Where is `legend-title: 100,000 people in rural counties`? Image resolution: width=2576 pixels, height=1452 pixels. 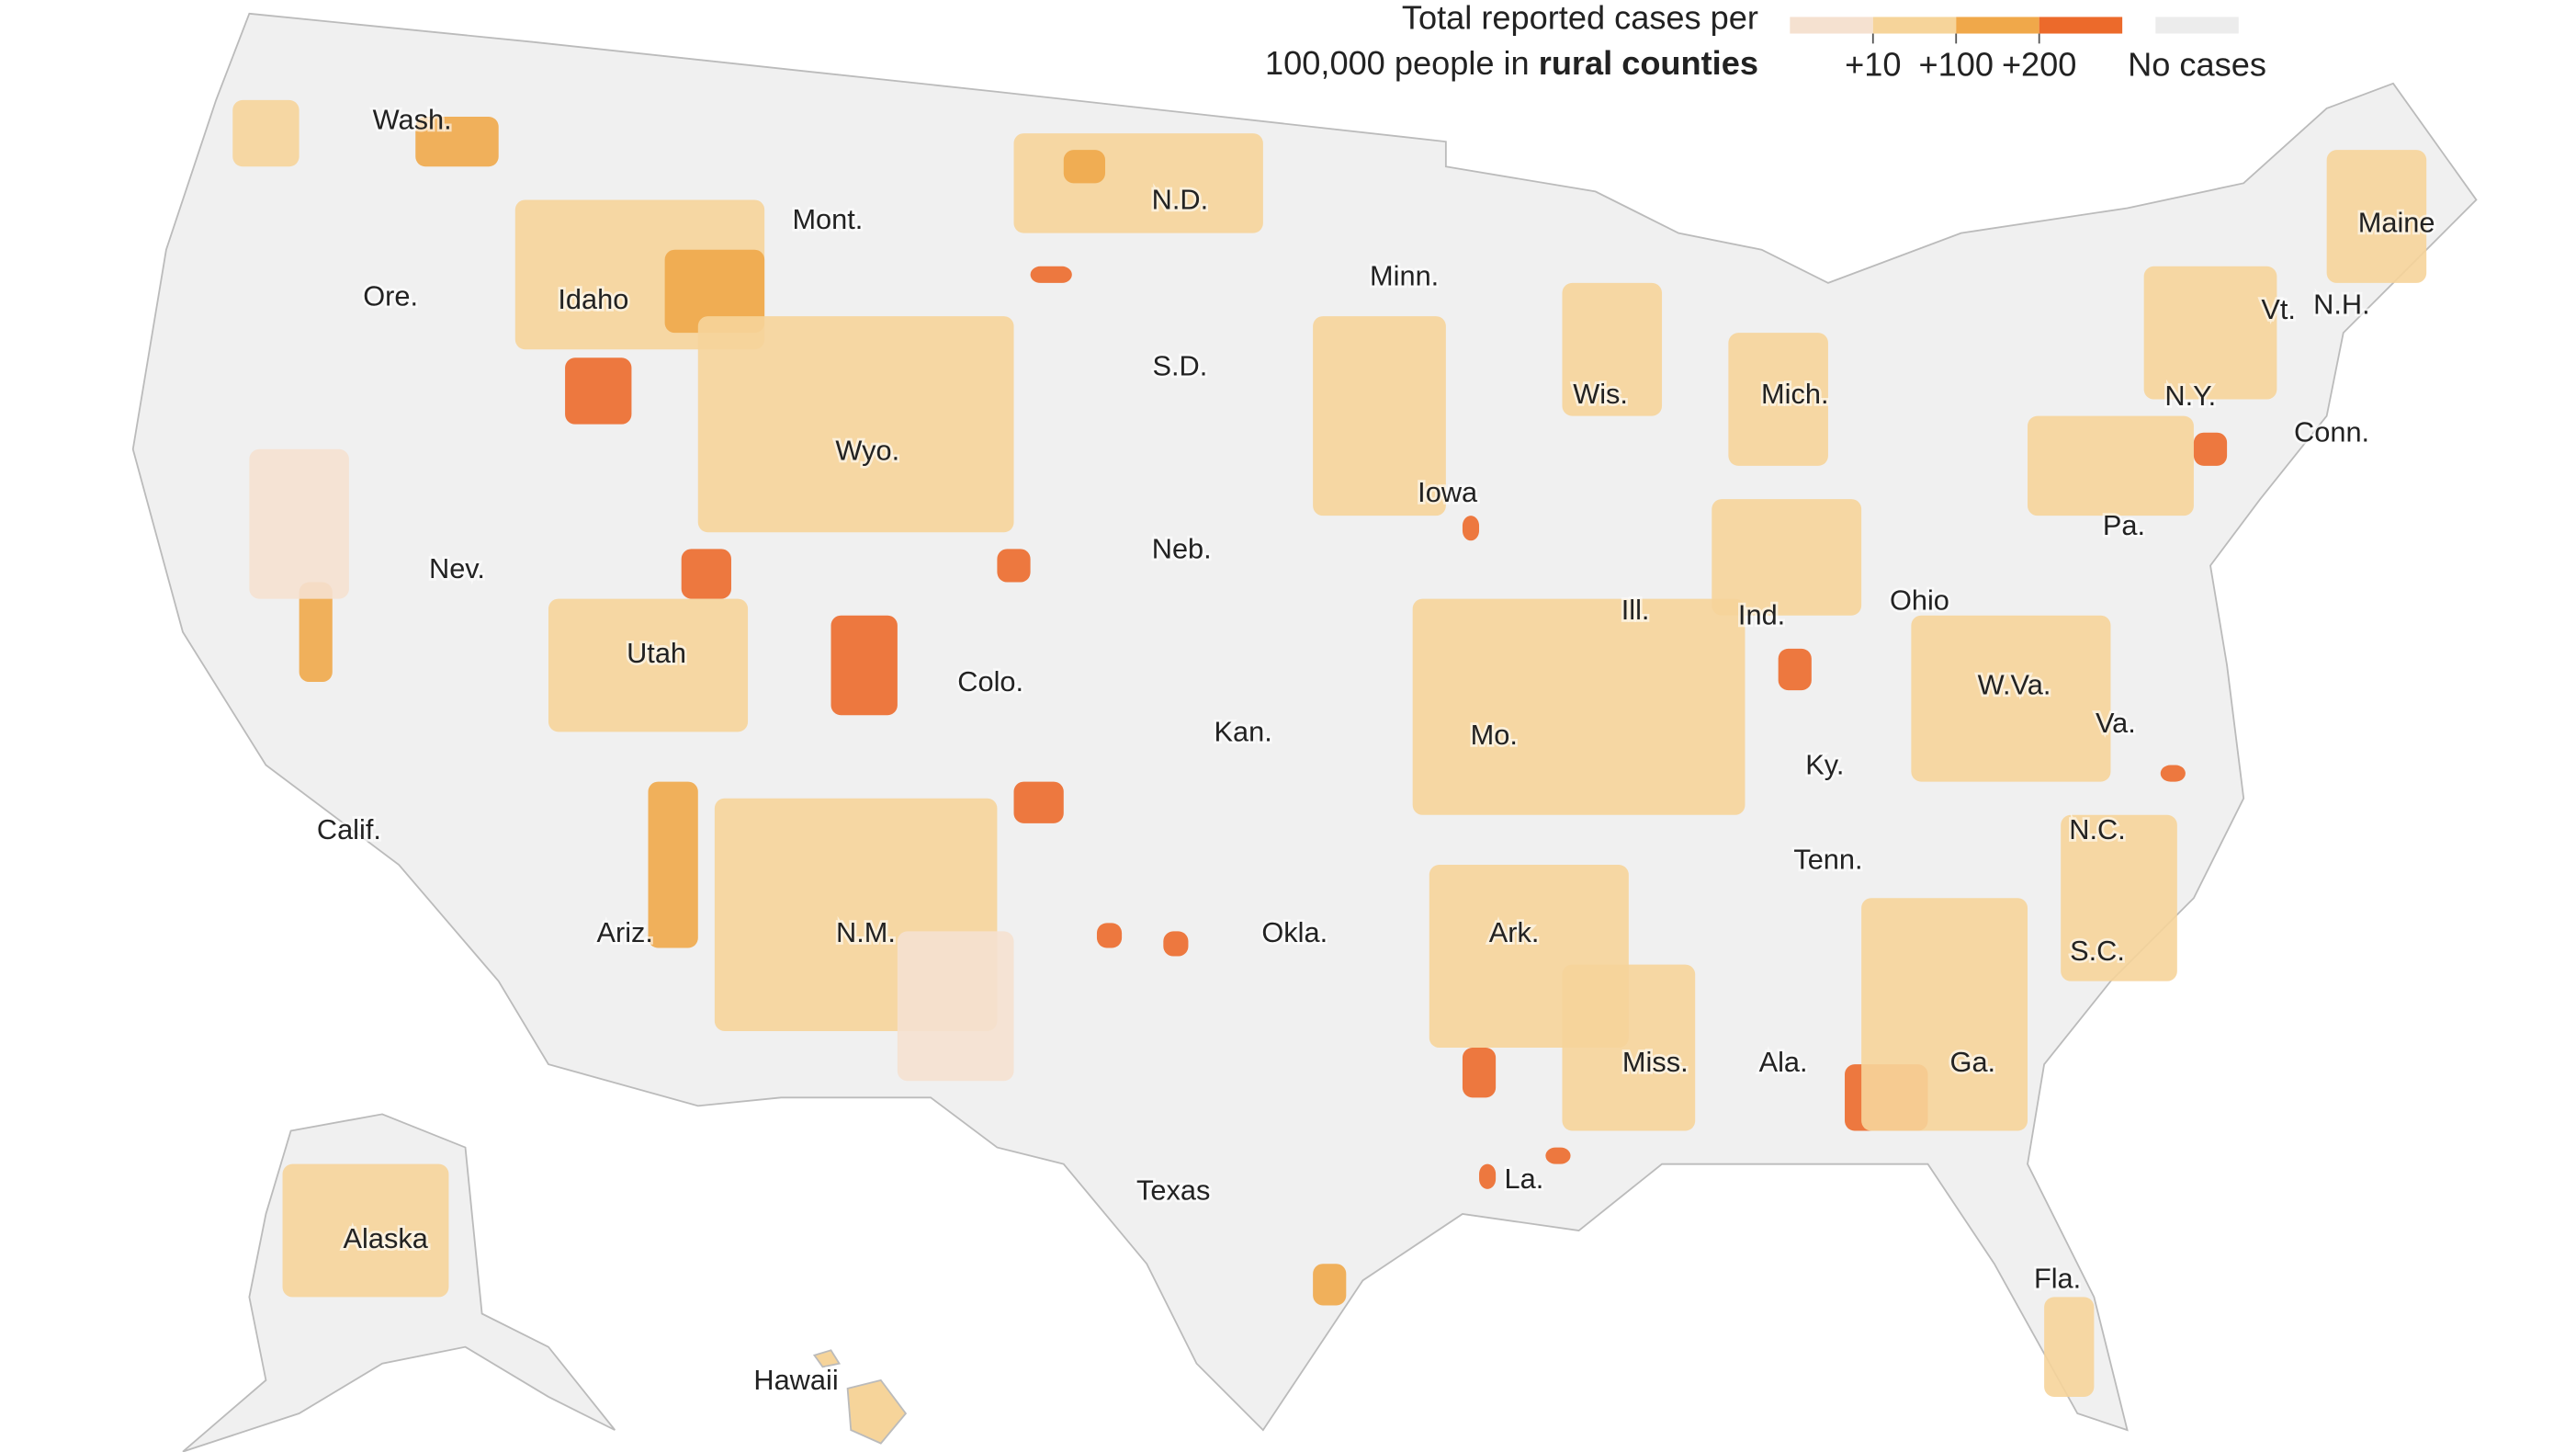
legend-title: 100,000 people in rural counties is located at coordinates (1511, 62).